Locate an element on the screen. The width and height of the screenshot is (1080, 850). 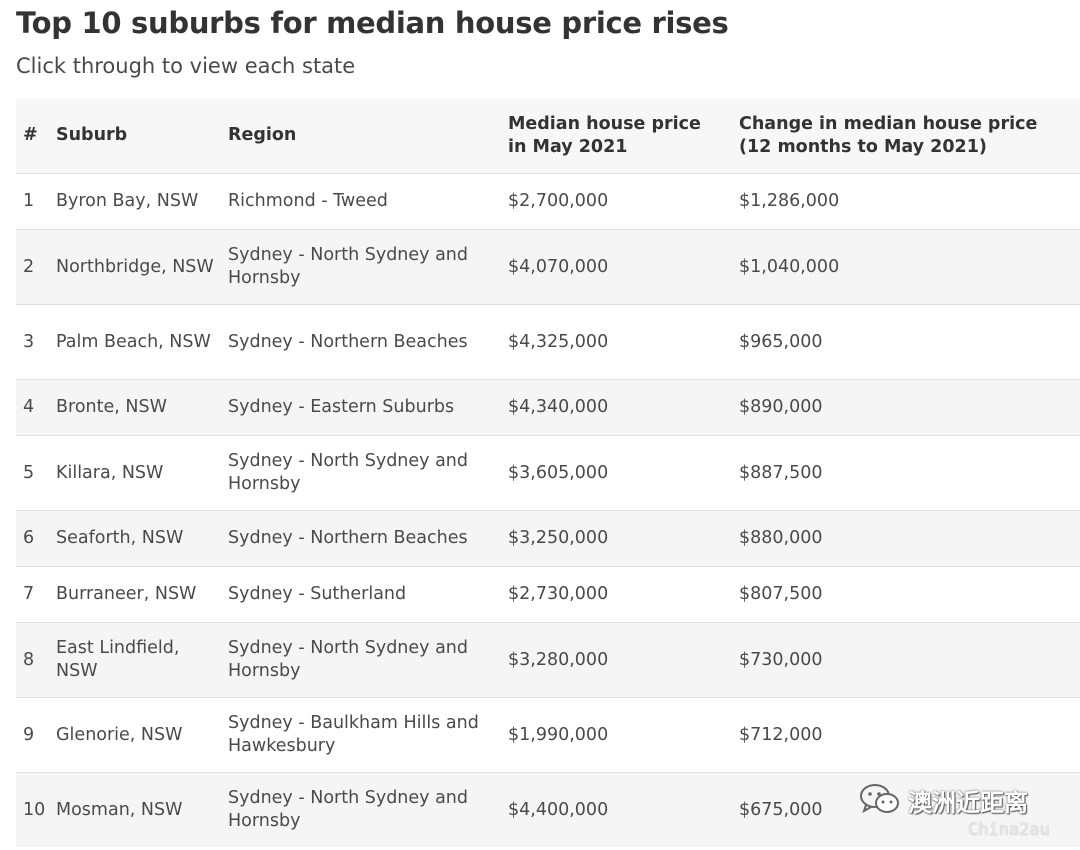
rank-cell: 3 is located at coordinates (32, 342).